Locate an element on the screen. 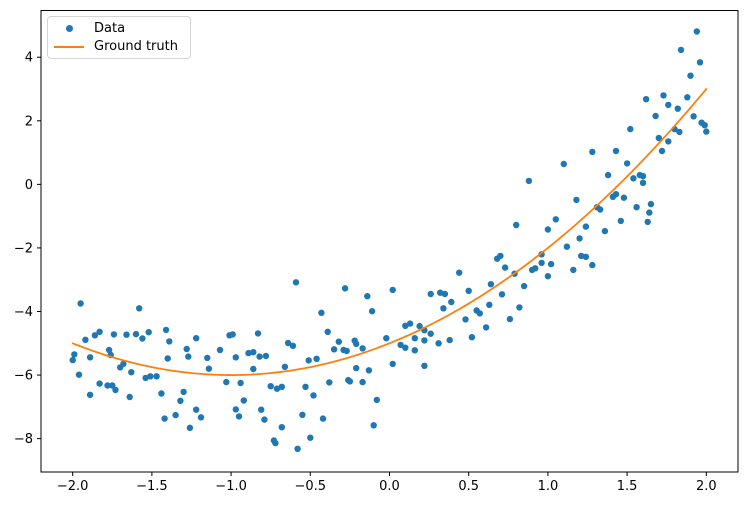 The height and width of the screenshot is (505, 747). x-tick-label: −2.0 is located at coordinates (73, 486).